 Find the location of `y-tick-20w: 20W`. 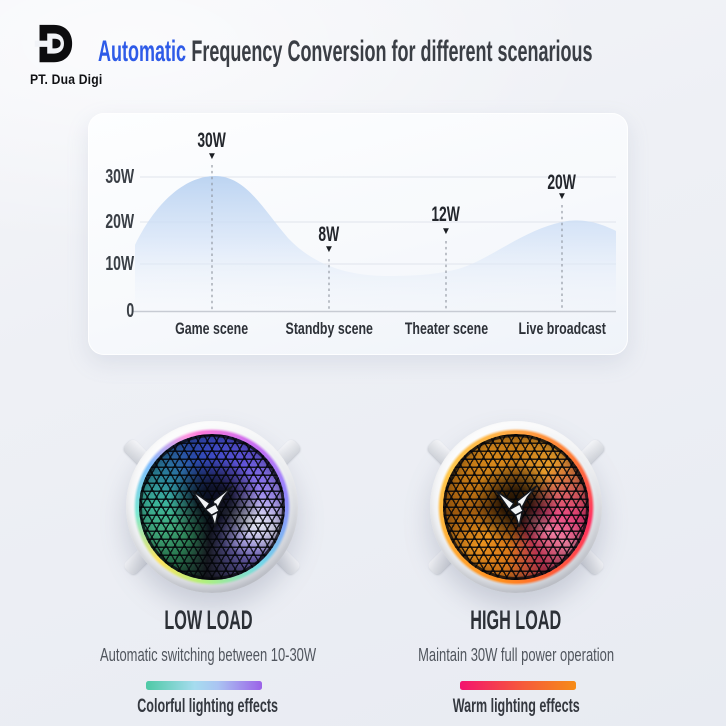

y-tick-20w: 20W is located at coordinates (119, 222).